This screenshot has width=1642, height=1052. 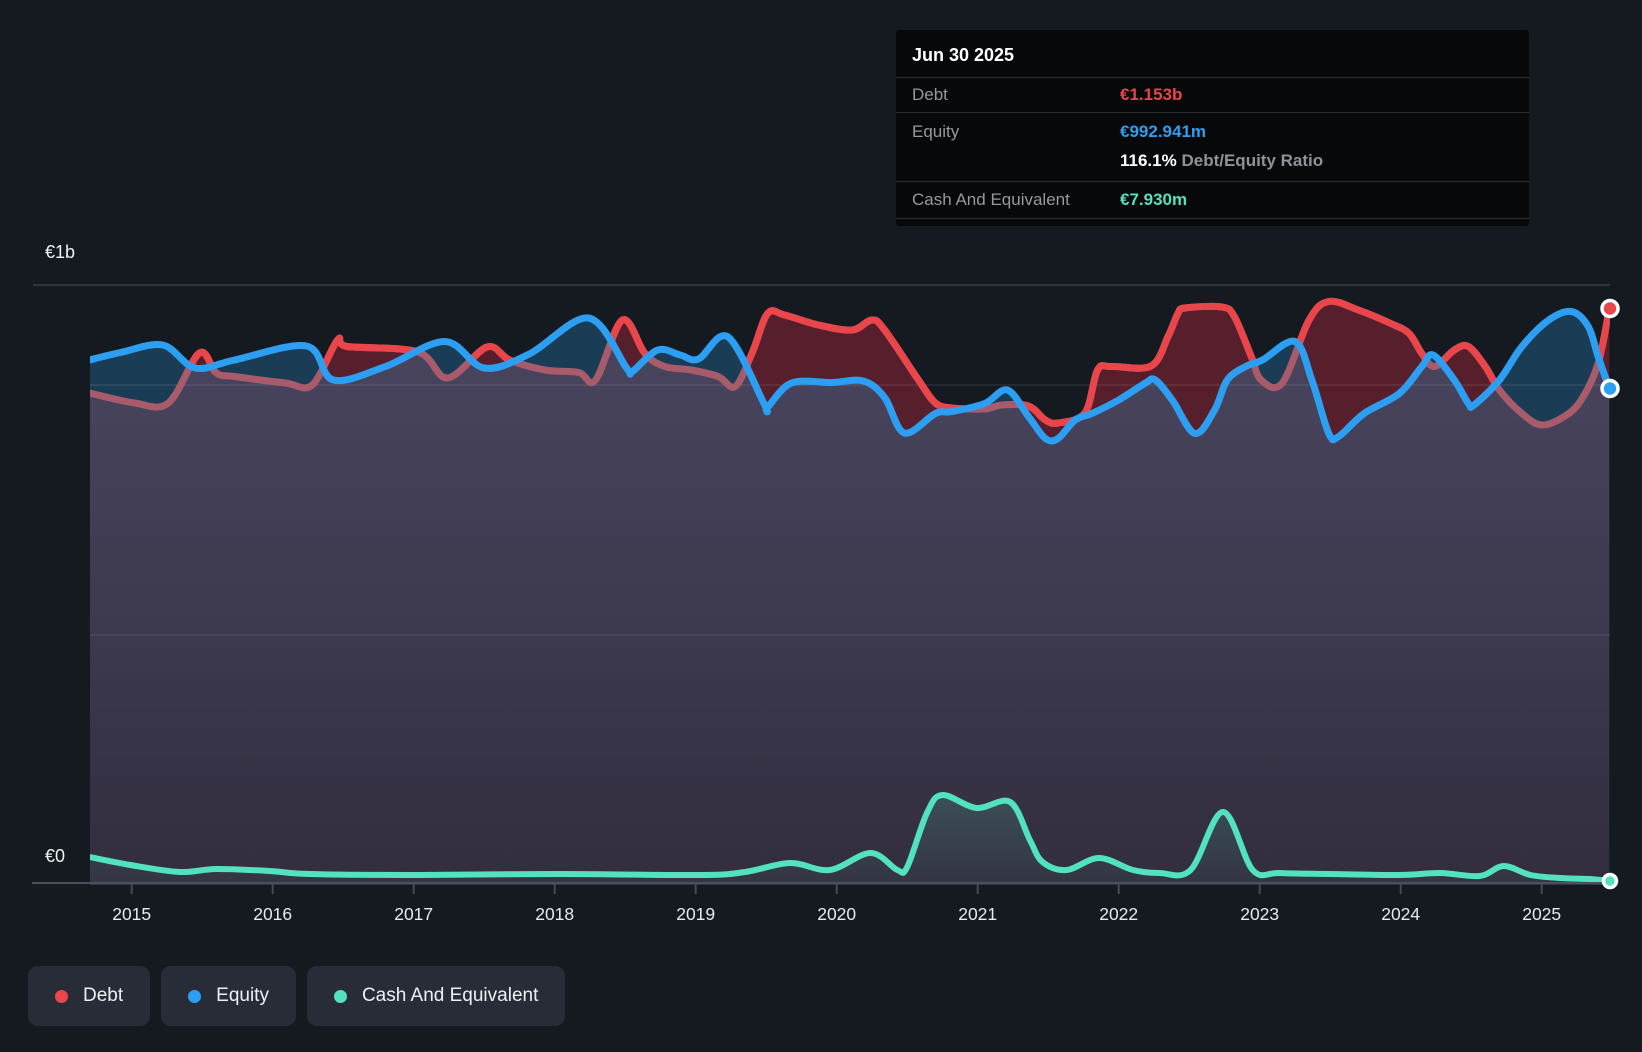 What do you see at coordinates (1154, 199) in the screenshot?
I see `tooltip-cash-value: €7.930m` at bounding box center [1154, 199].